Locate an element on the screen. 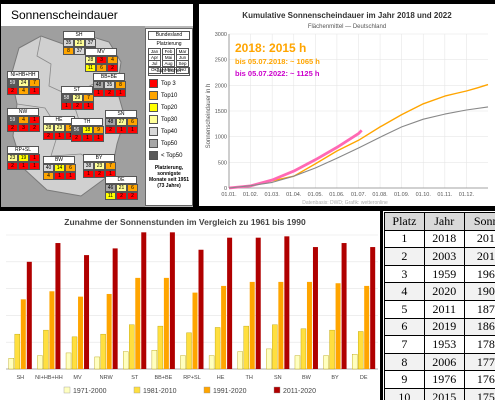  state-rank-cell: 8 is located at coordinates (68, 51).